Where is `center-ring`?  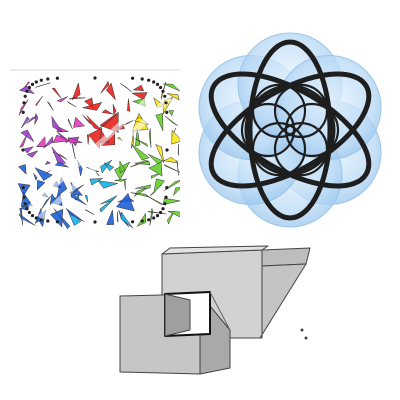 center-ring is located at coordinates (290, 130).